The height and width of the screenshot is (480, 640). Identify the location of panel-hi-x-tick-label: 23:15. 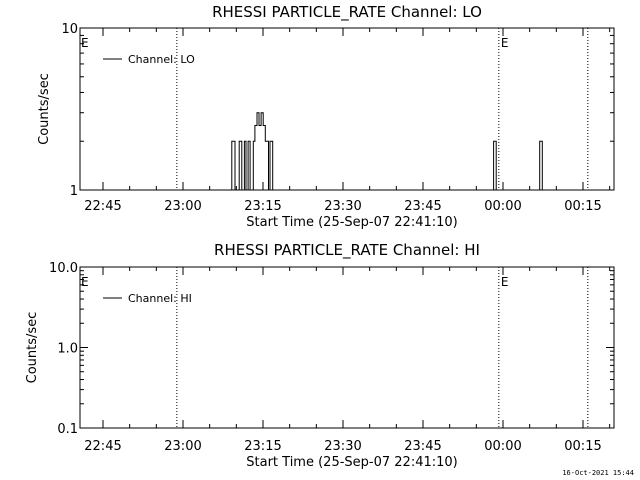
(262, 446).